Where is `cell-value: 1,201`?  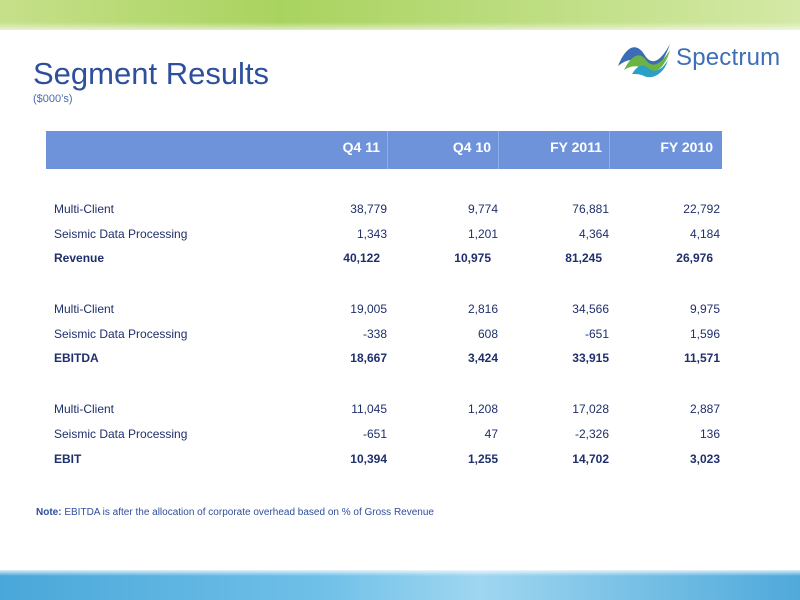
cell-value: 1,201 is located at coordinates (482, 234).